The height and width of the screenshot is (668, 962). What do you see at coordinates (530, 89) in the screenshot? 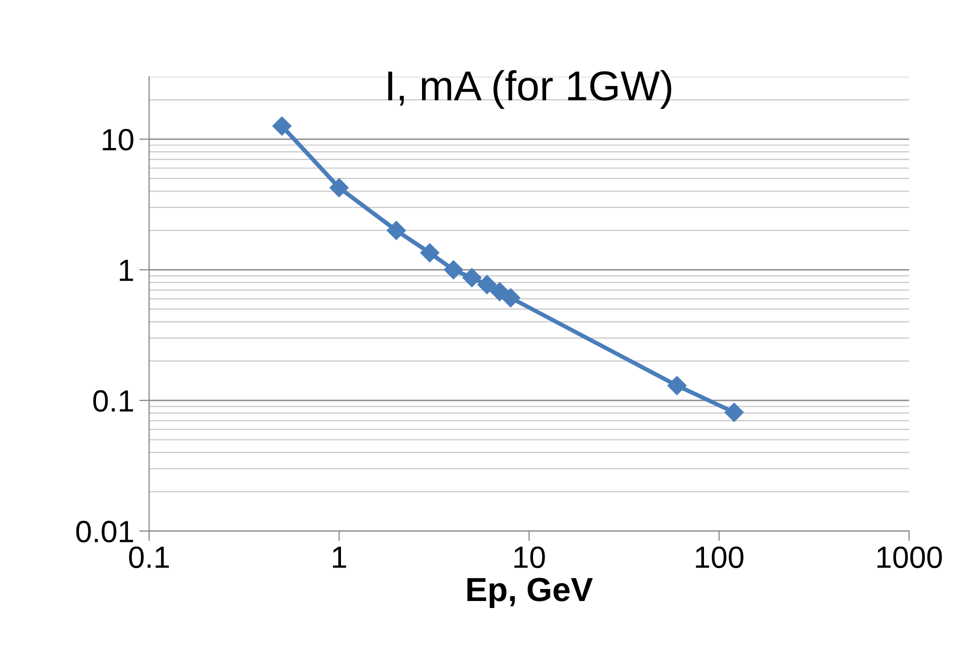
I see `chart-title: I, mA (for 1GW)` at bounding box center [530, 89].